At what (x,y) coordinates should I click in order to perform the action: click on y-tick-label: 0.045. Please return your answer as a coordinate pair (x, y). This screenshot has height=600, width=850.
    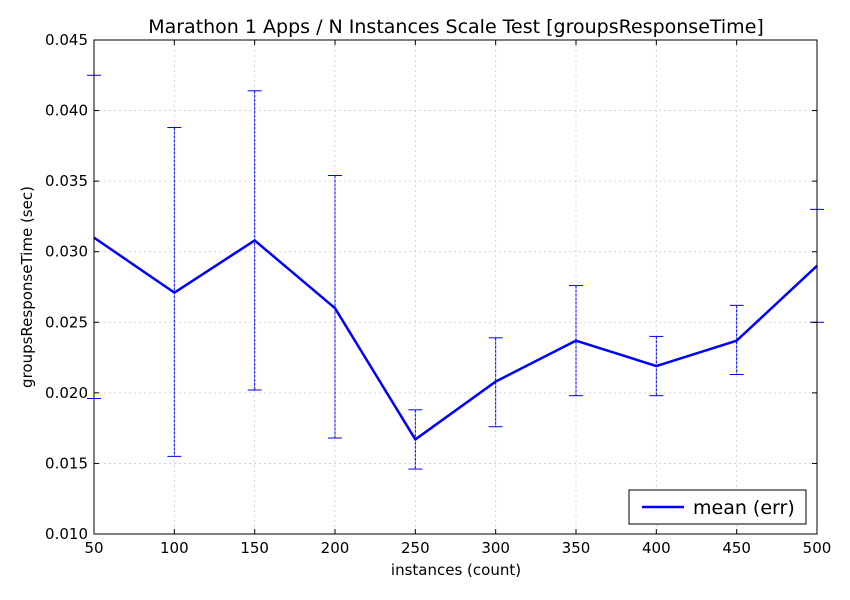
    Looking at the image, I should click on (66, 40).